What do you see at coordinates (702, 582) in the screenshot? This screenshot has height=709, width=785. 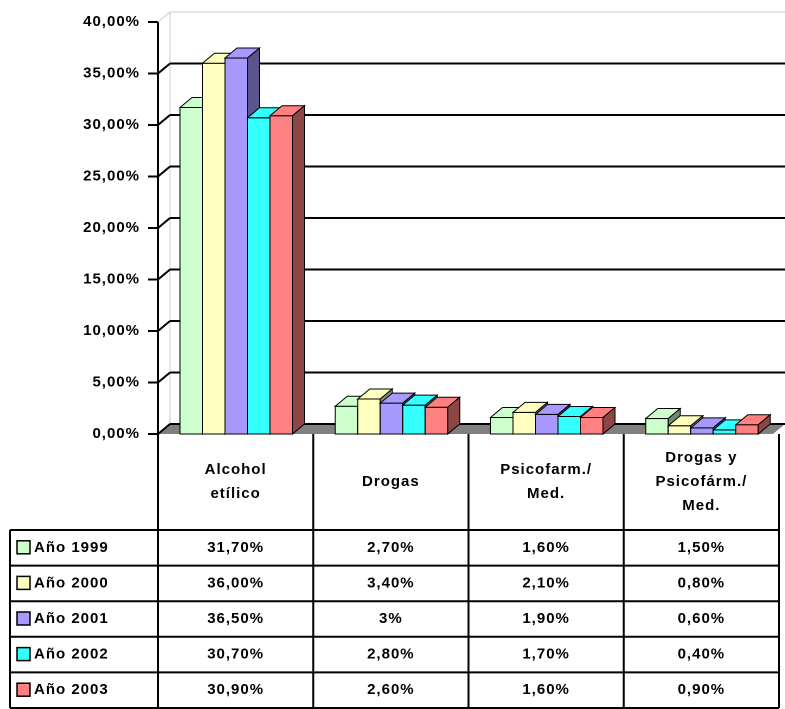 I see `table-value: 0,80%` at bounding box center [702, 582].